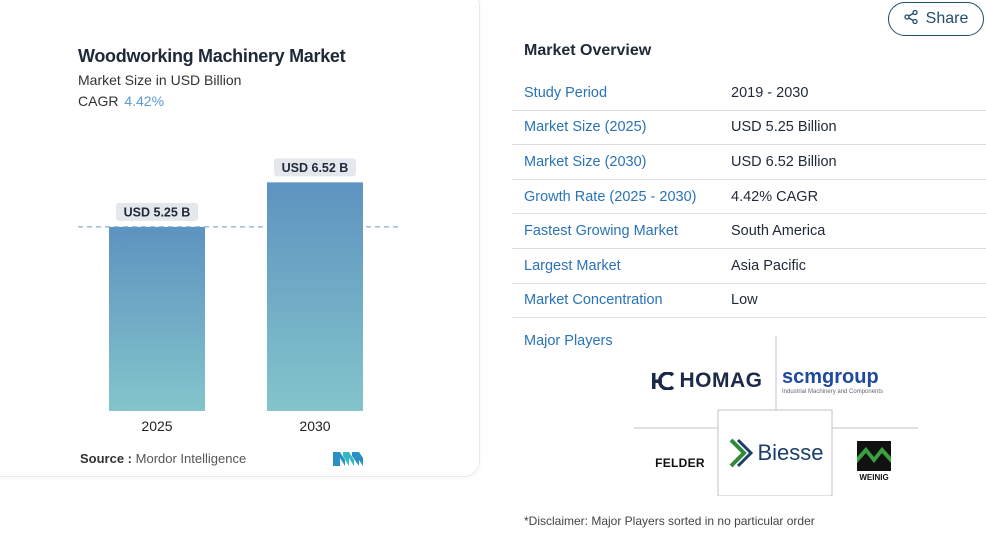  What do you see at coordinates (566, 92) in the screenshot?
I see `overview-key: Study Period` at bounding box center [566, 92].